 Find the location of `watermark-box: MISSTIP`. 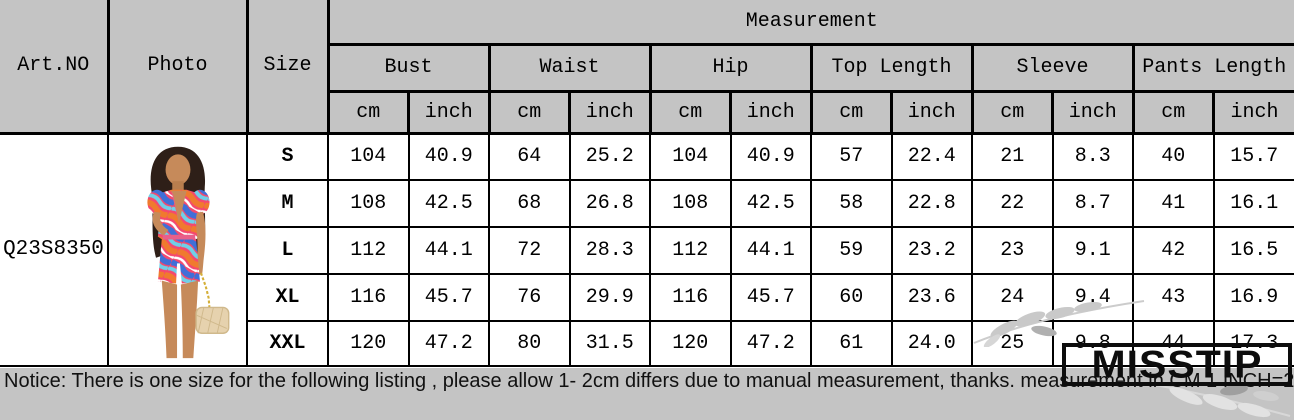

watermark-box: MISSTIP is located at coordinates (1177, 364).